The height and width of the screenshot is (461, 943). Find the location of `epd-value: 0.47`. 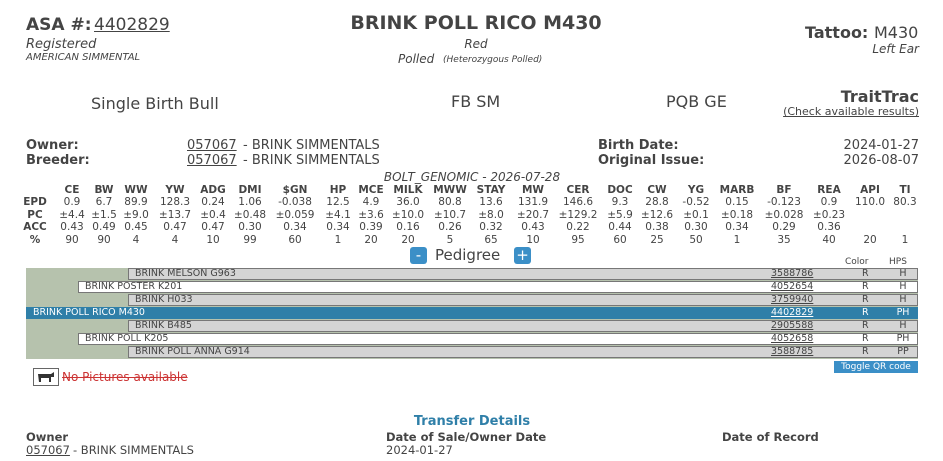

epd-value: 0.47 is located at coordinates (213, 227).